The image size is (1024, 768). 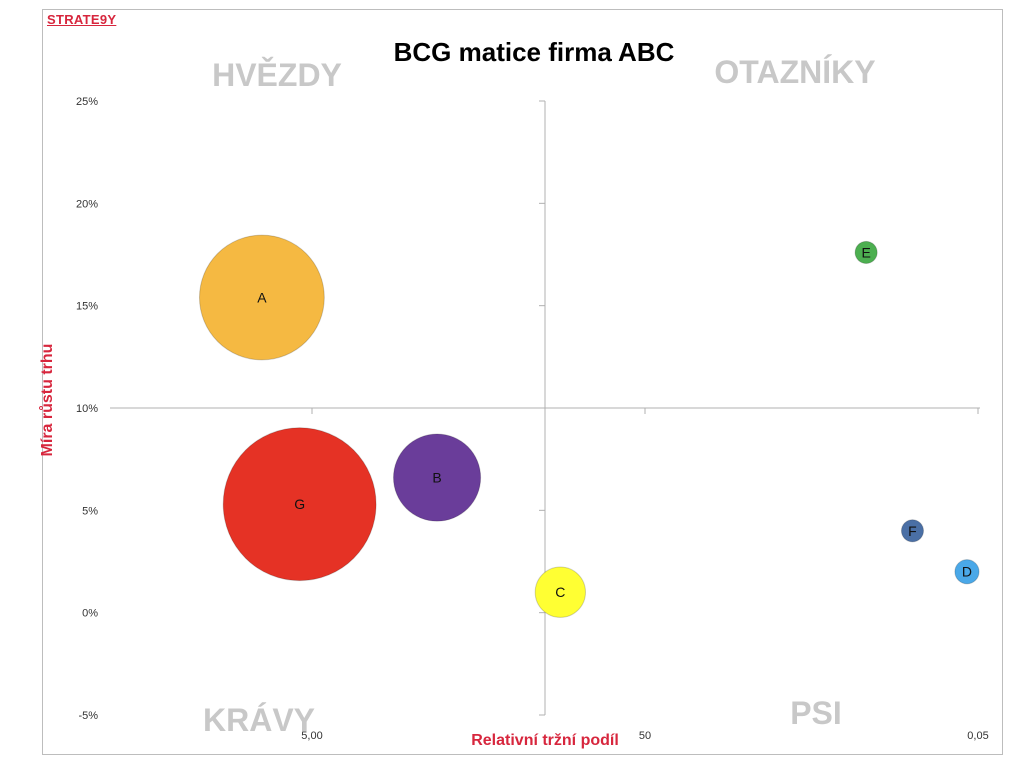 I want to click on bubble-label-g: G, so click(x=299, y=504).